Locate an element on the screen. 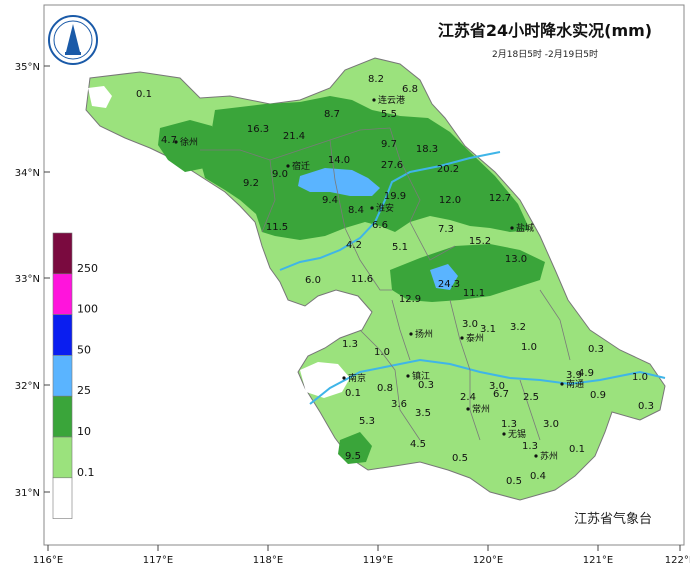 The height and width of the screenshot is (572, 690). city-label: 苏州 is located at coordinates (549, 456).